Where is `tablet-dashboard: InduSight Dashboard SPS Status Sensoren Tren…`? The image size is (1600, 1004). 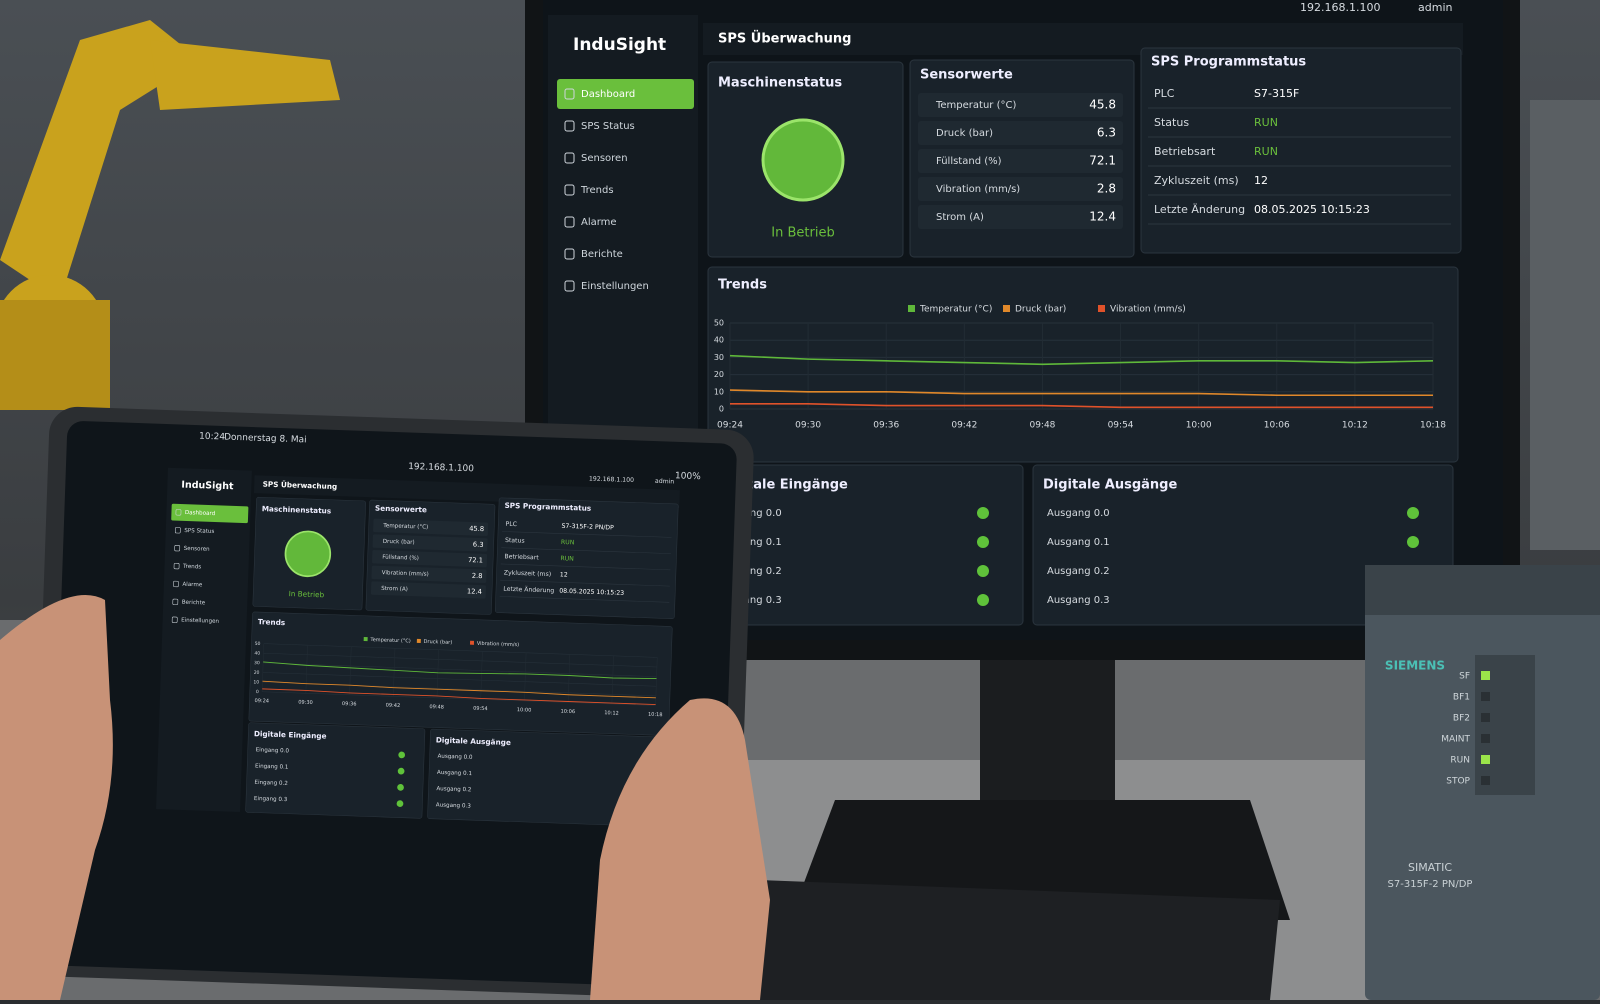 tablet-dashboard: InduSight Dashboard SPS Status Sensoren Tren… is located at coordinates (418, 647).